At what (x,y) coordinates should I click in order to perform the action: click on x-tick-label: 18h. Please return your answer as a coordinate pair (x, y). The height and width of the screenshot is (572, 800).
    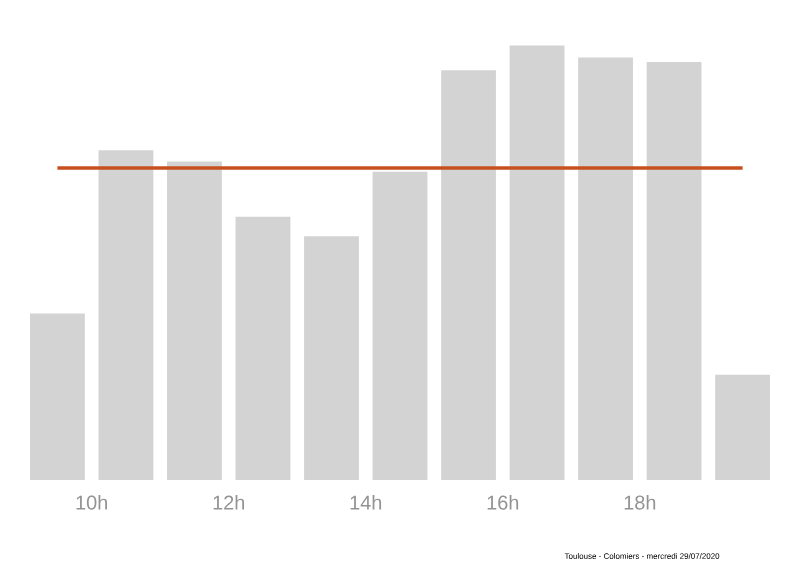
    Looking at the image, I should click on (640, 502).